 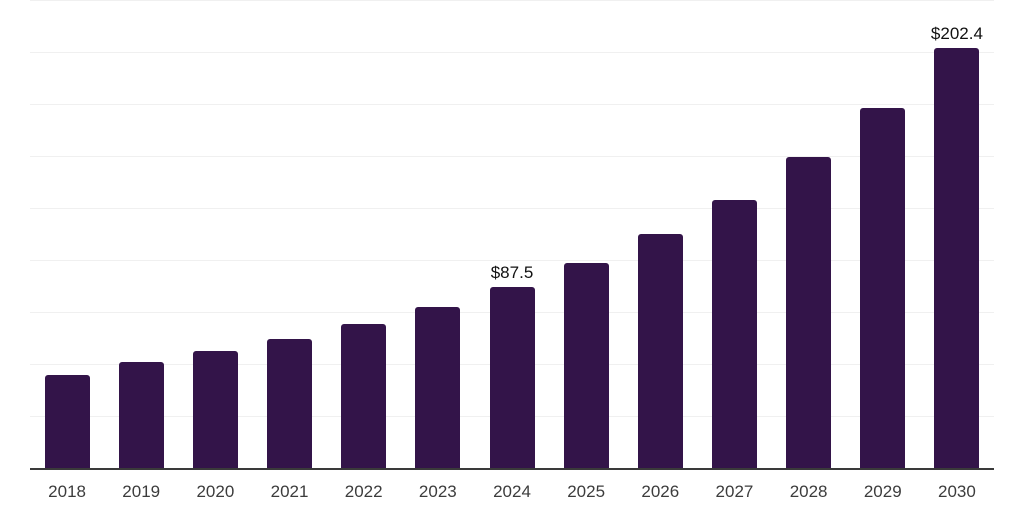 What do you see at coordinates (883, 288) in the screenshot?
I see `bar-2029` at bounding box center [883, 288].